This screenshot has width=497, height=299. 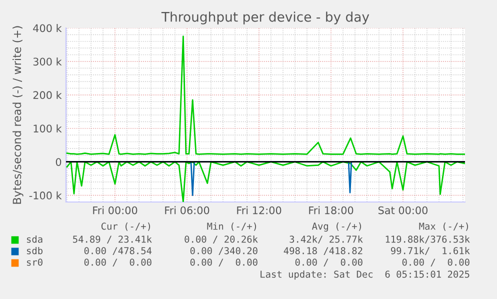 I want to click on x-tick-label: Fri 00:00, so click(x=115, y=210).